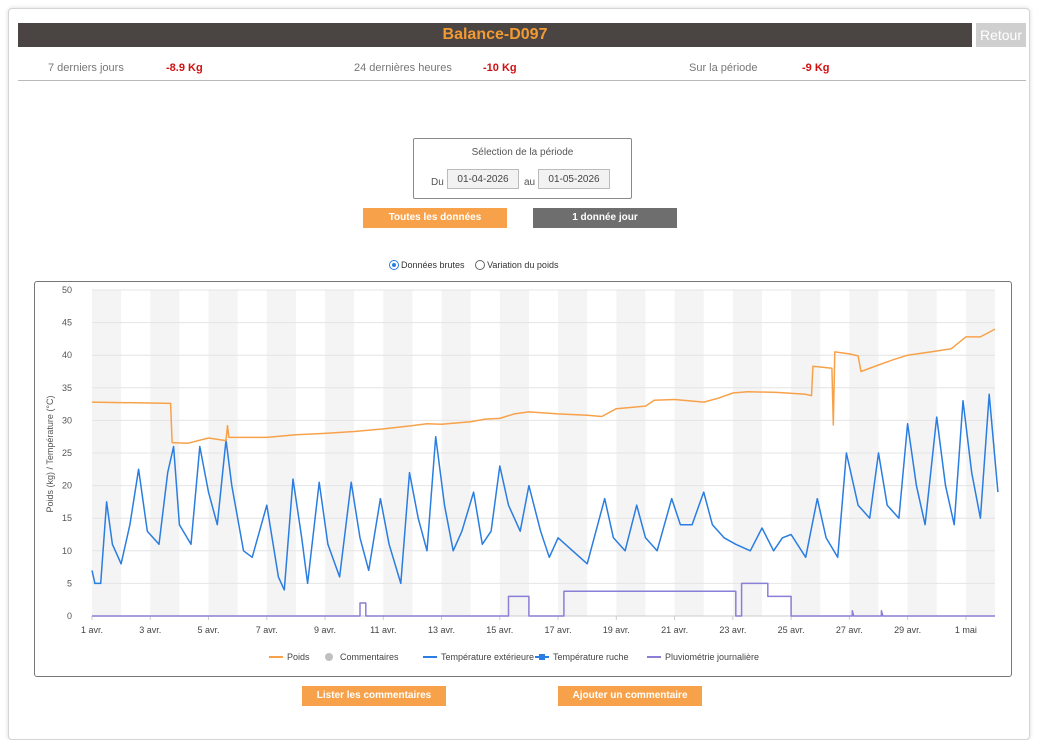 Image resolution: width=1038 pixels, height=740 pixels. What do you see at coordinates (791, 630) in the screenshot?
I see `x-tick-label: 25 avr.` at bounding box center [791, 630].